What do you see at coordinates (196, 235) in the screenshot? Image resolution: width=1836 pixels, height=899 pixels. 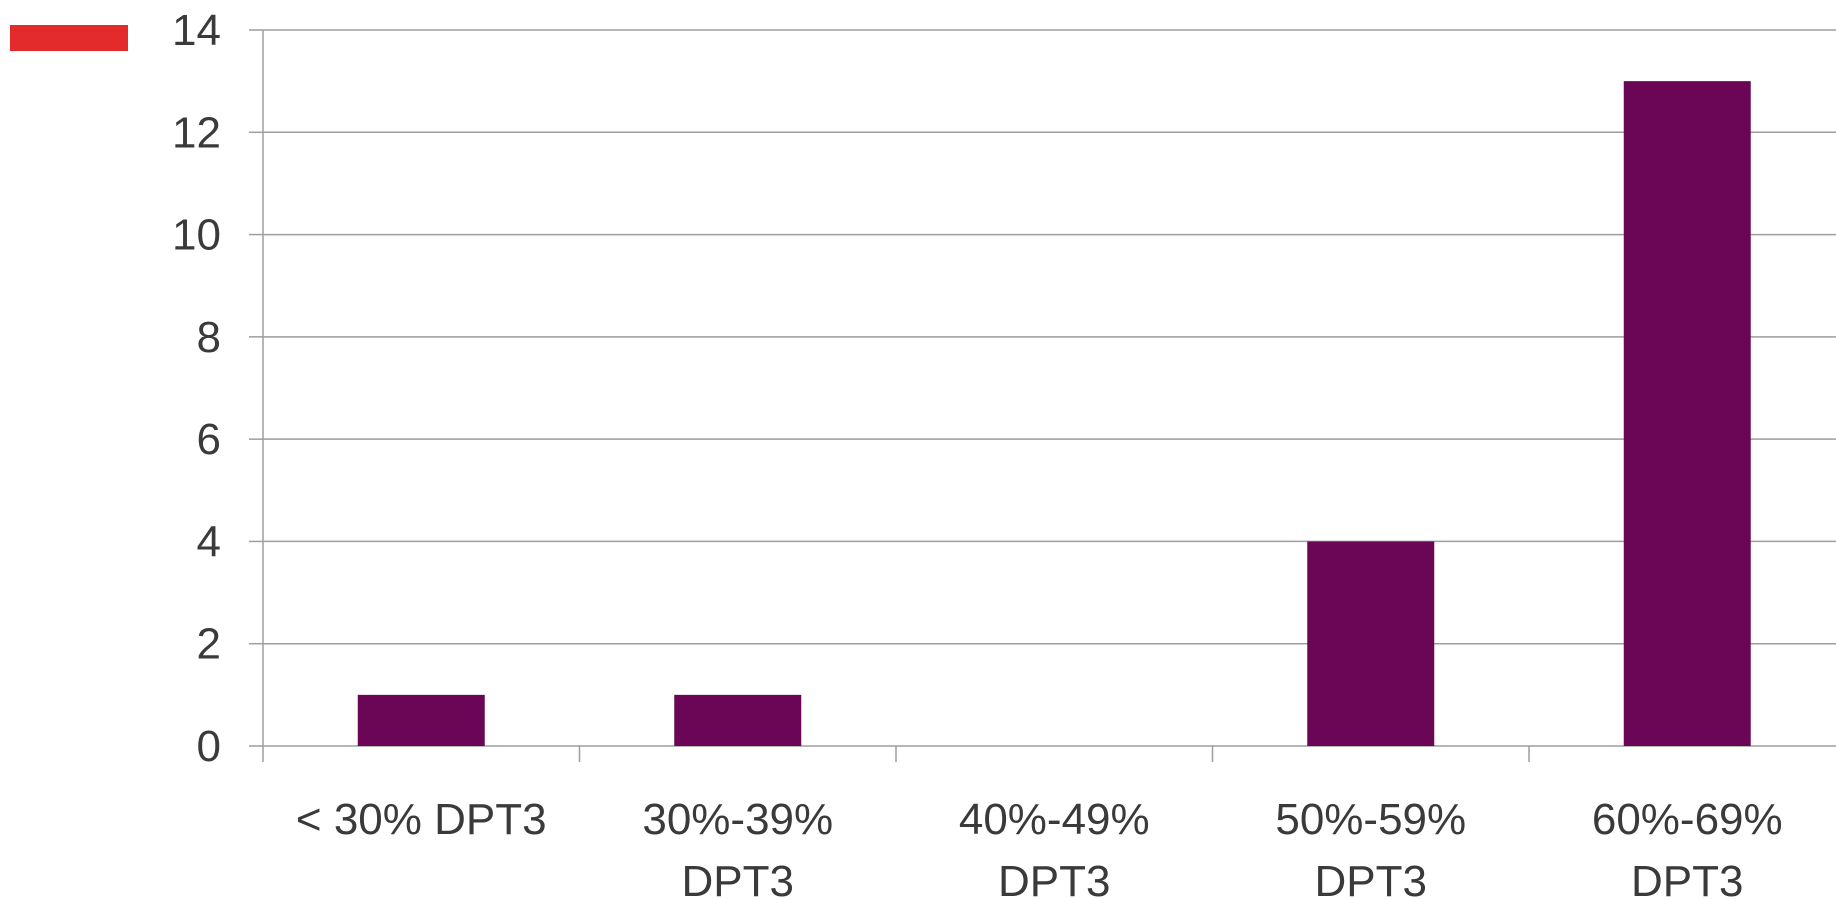 I see `y-tick-label: 10` at bounding box center [196, 235].